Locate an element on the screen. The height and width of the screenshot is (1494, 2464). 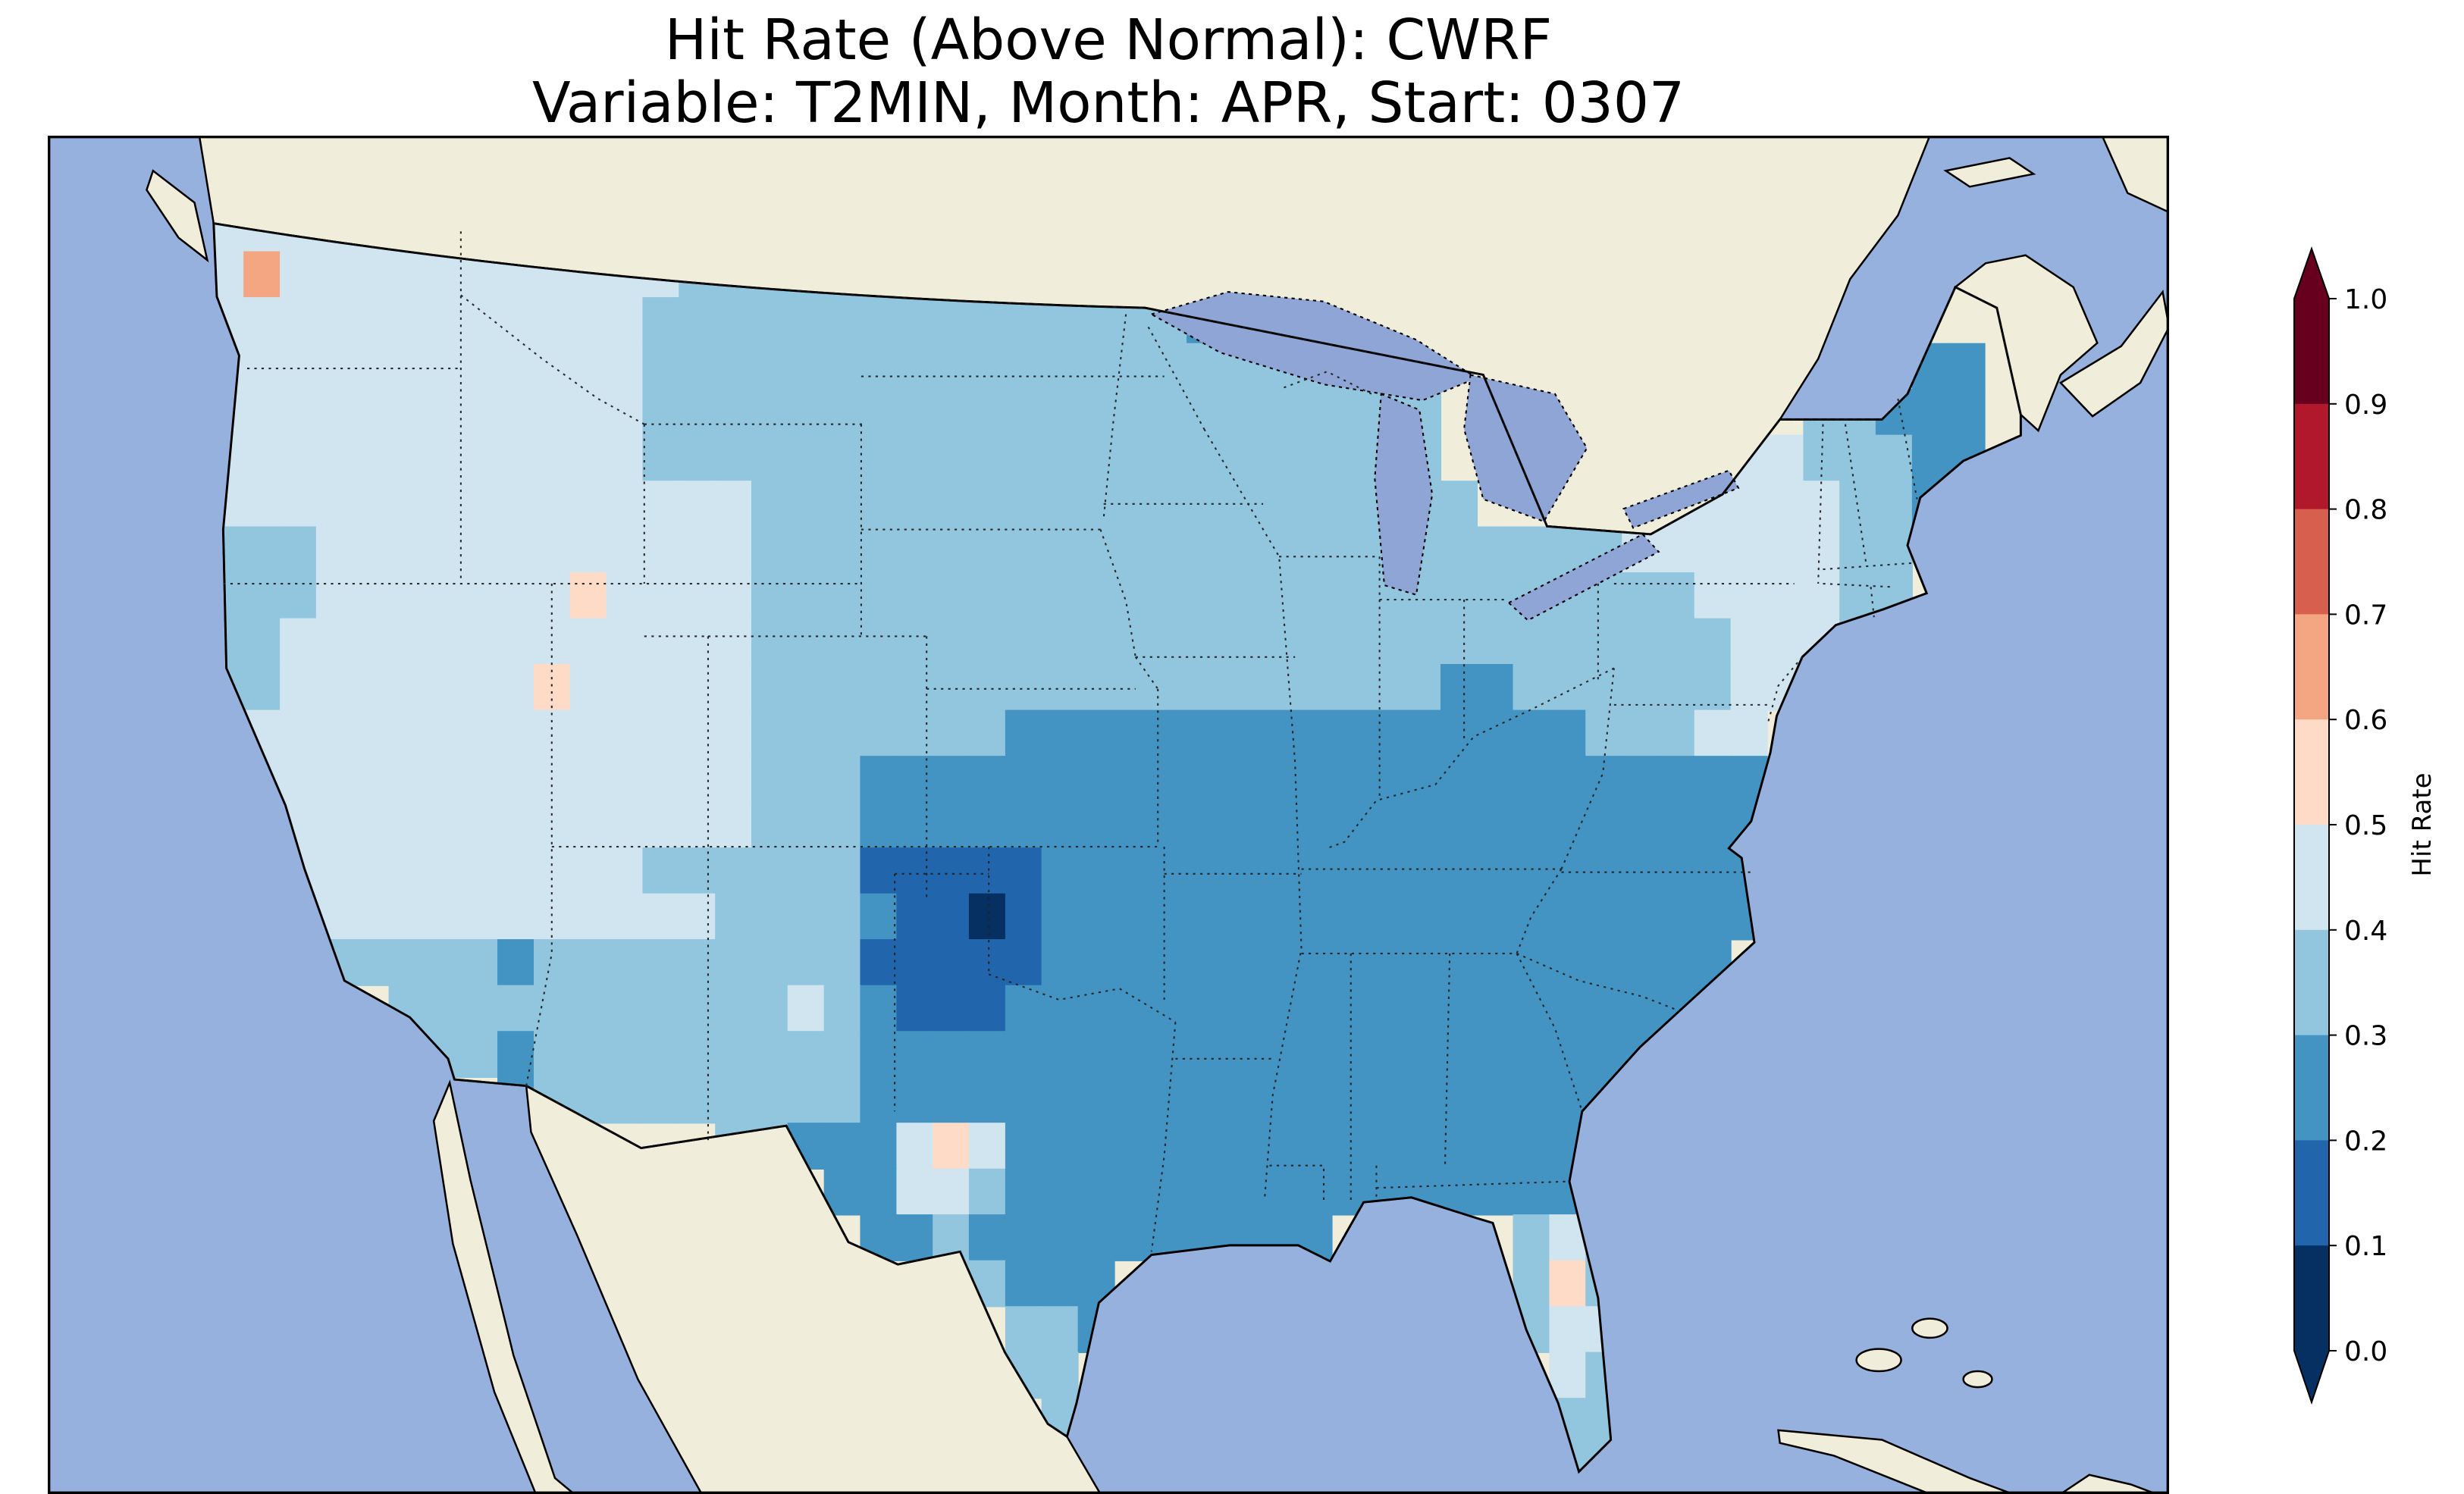
colorbar-label: Hit Rate is located at coordinates (2422, 824).